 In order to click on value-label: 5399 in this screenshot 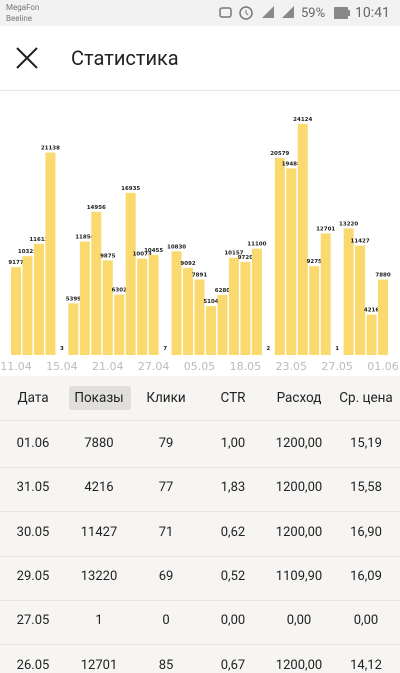, I will do `click(73, 299)`.